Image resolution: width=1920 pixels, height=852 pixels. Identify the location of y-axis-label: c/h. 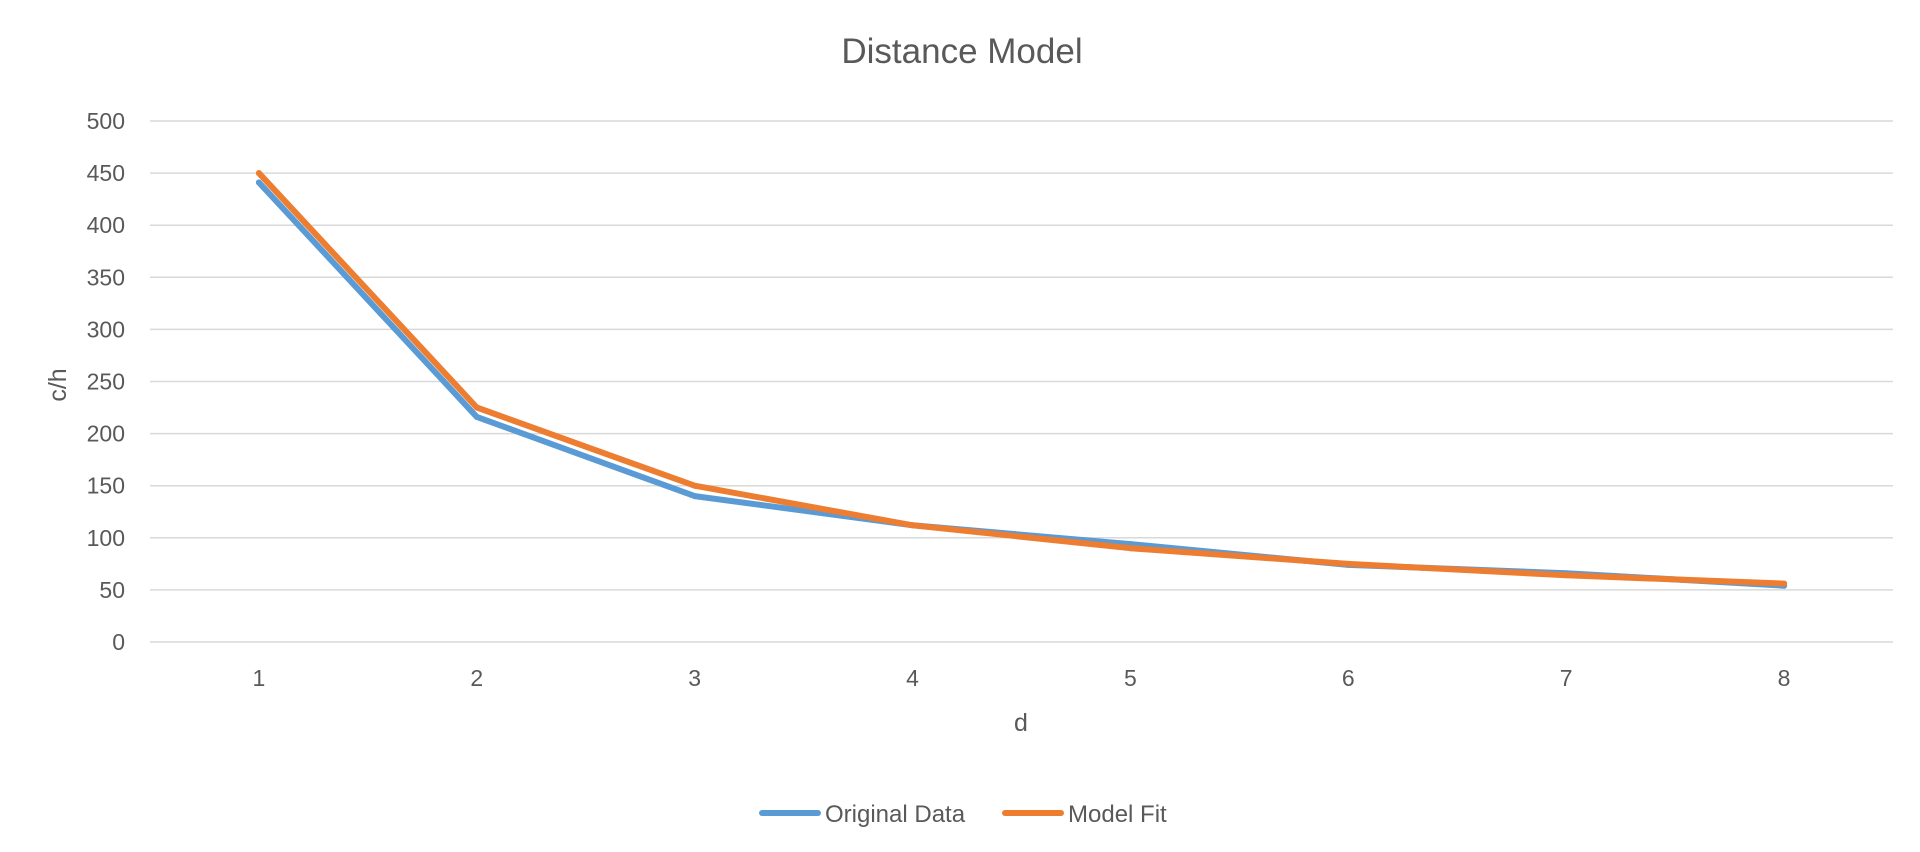
(58, 384).